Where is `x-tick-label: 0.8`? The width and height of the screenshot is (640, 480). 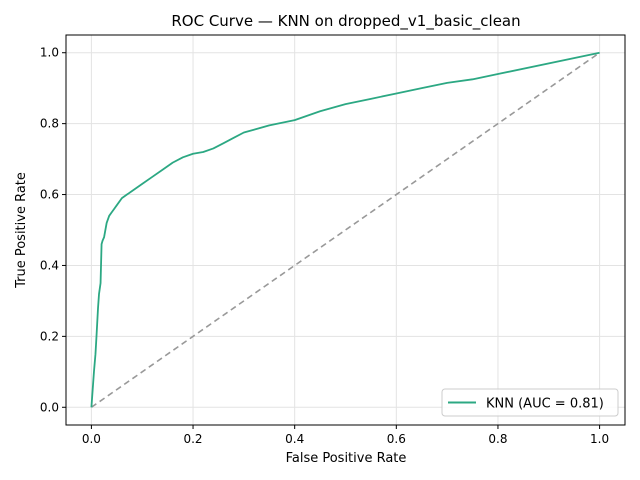
x-tick-label: 0.8 is located at coordinates (497, 439).